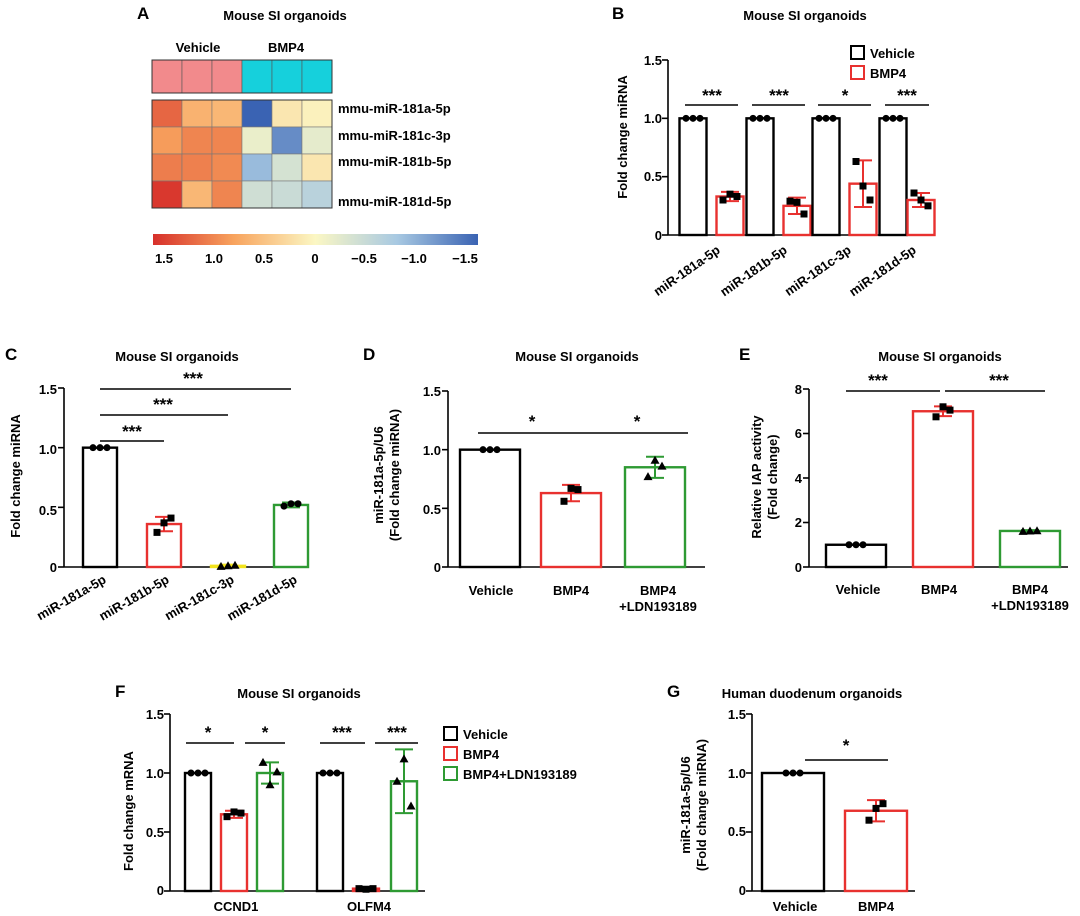 Image resolution: width=1080 pixels, height=916 pixels. I want to click on panel-f-ylabel: Fold change mRNA, so click(128, 810).